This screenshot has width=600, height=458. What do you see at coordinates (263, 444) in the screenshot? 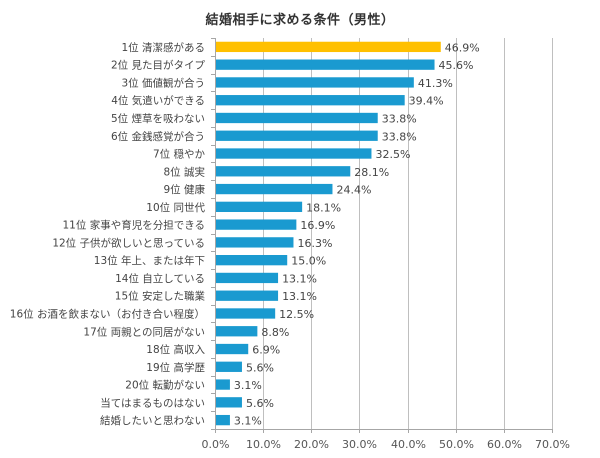
I see `x-tick-label: 10.0%` at bounding box center [263, 444].